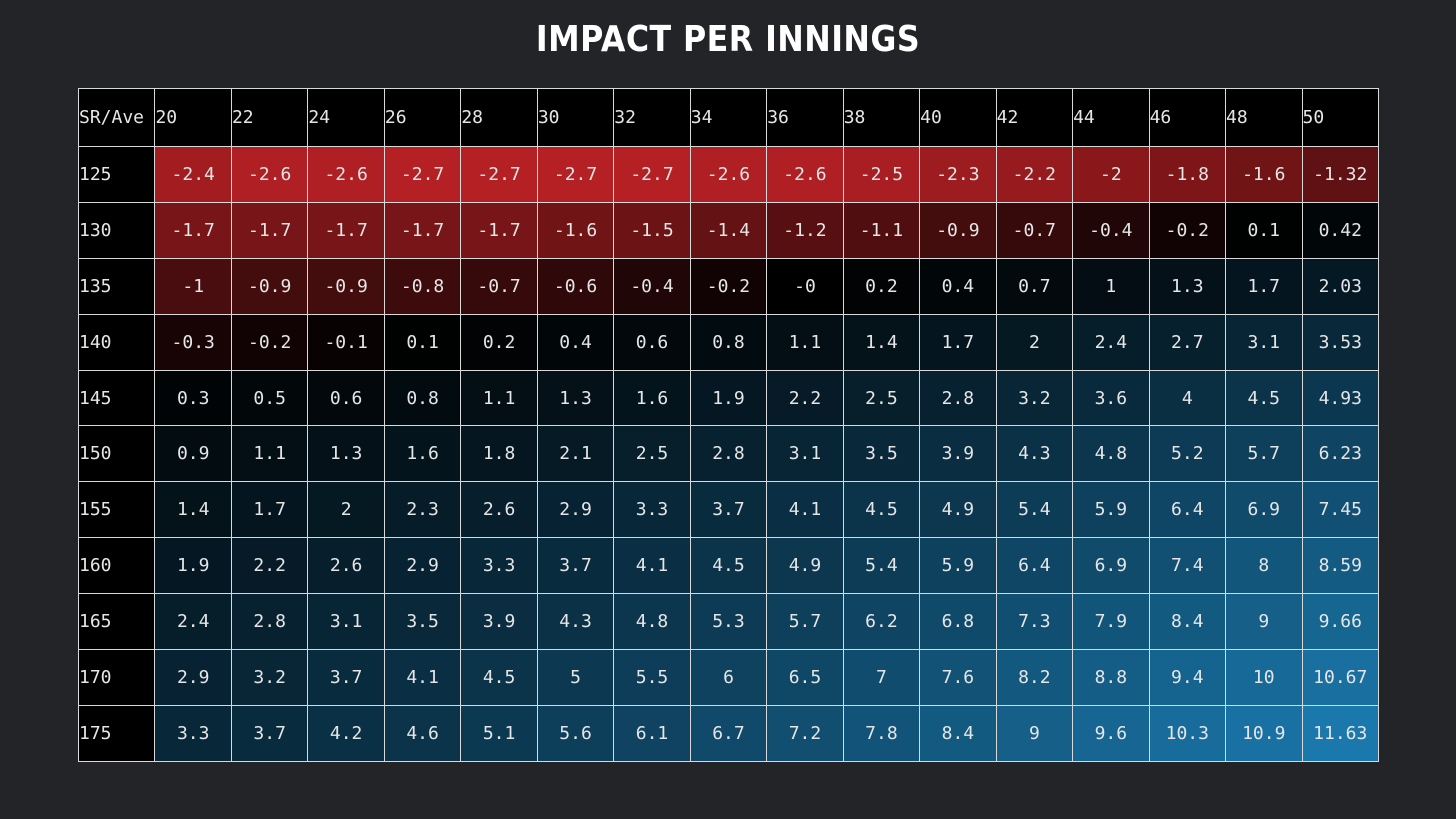 This screenshot has width=1456, height=819. I want to click on heatmap-cell: 4.93, so click(1340, 398).